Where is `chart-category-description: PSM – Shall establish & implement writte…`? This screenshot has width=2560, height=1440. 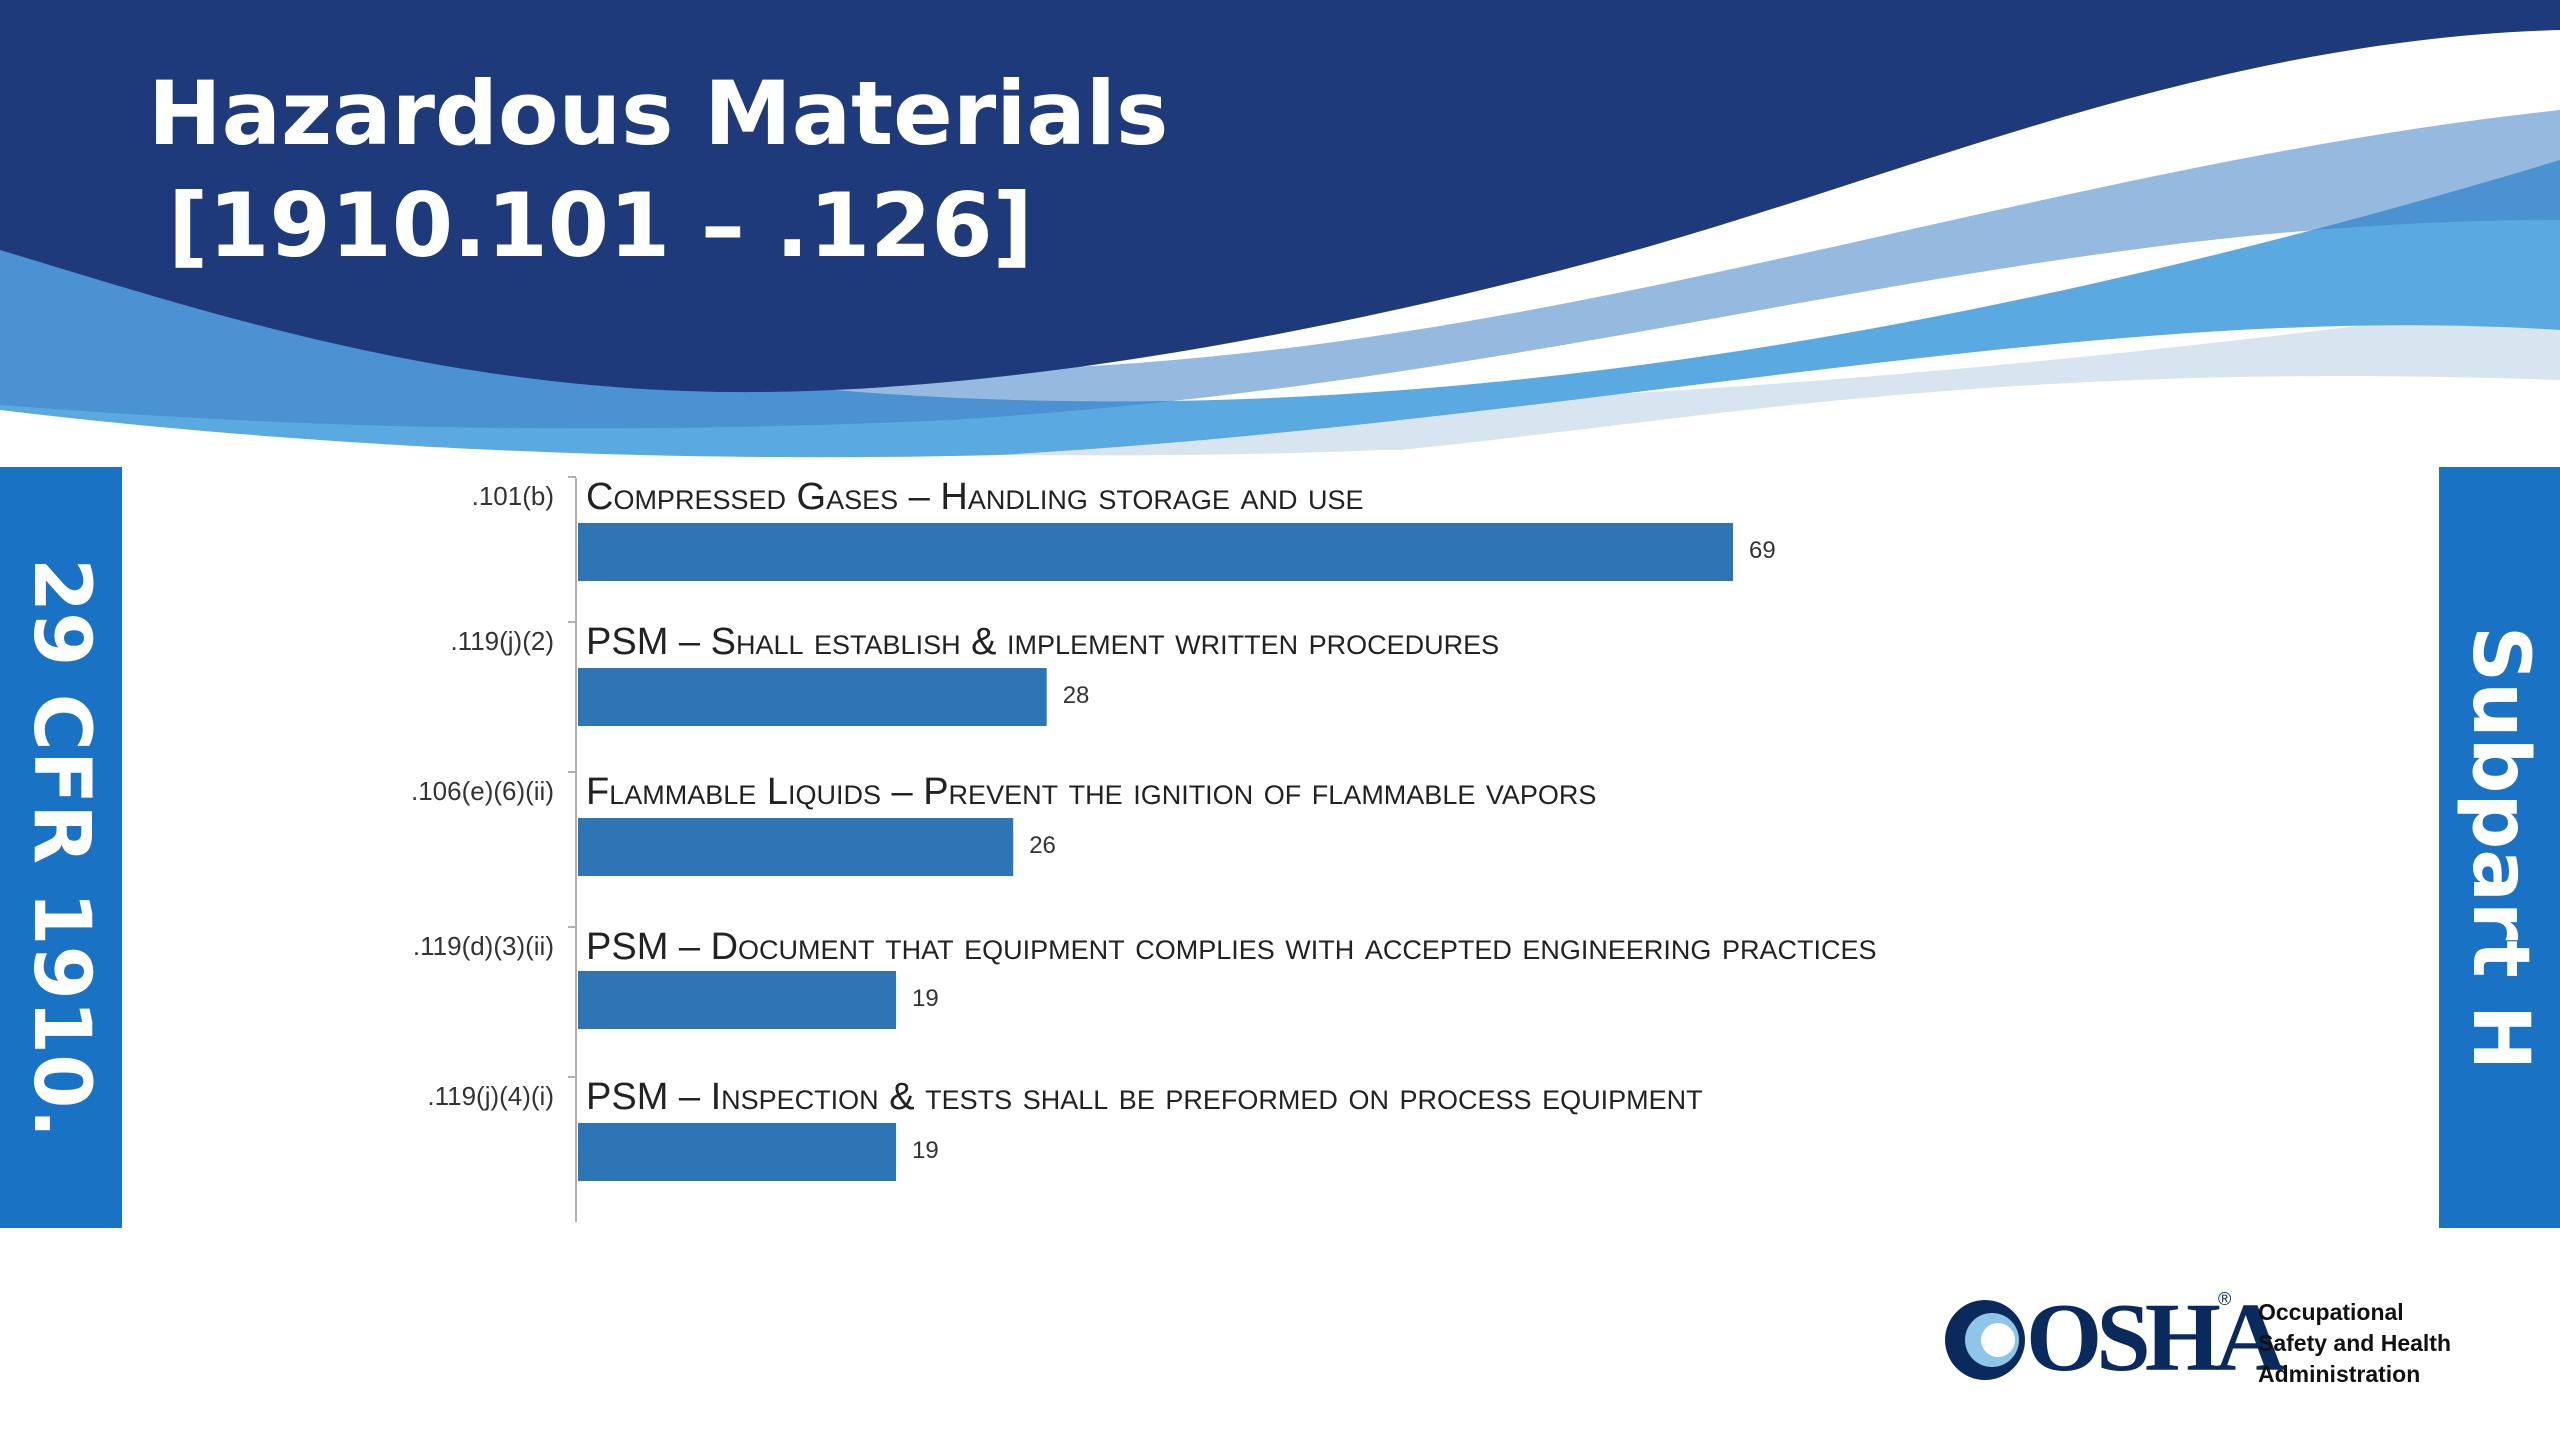
chart-category-description: PSM – Shall establish & implement writte… is located at coordinates (1042, 642).